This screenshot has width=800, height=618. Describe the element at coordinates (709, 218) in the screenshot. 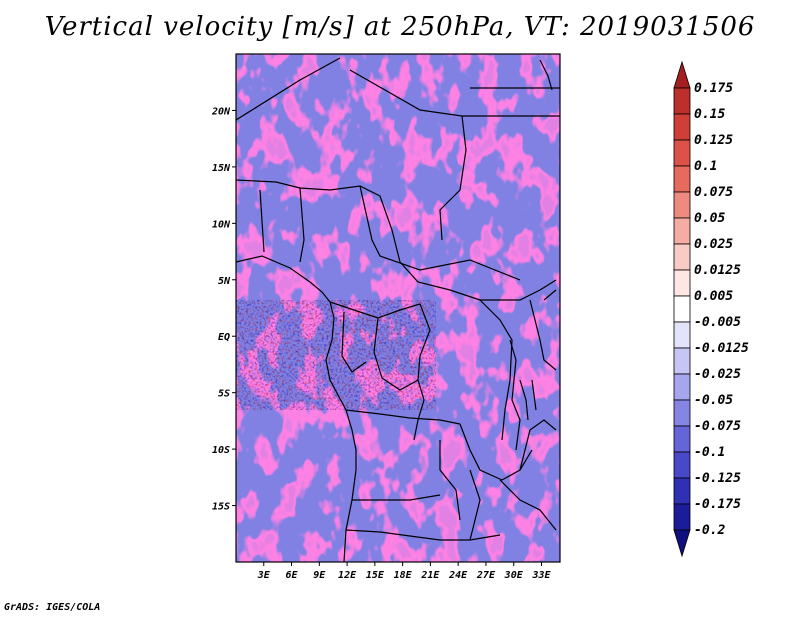

I see `colorbar-label: 0.05` at that location.